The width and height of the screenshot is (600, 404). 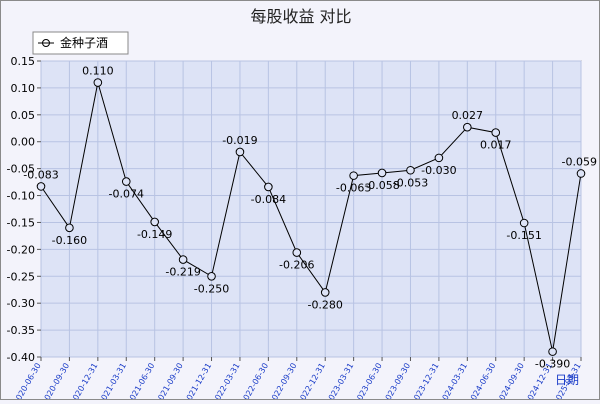 What do you see at coordinates (126, 194) in the screenshot?
I see `data-label: -0.074` at bounding box center [126, 194].